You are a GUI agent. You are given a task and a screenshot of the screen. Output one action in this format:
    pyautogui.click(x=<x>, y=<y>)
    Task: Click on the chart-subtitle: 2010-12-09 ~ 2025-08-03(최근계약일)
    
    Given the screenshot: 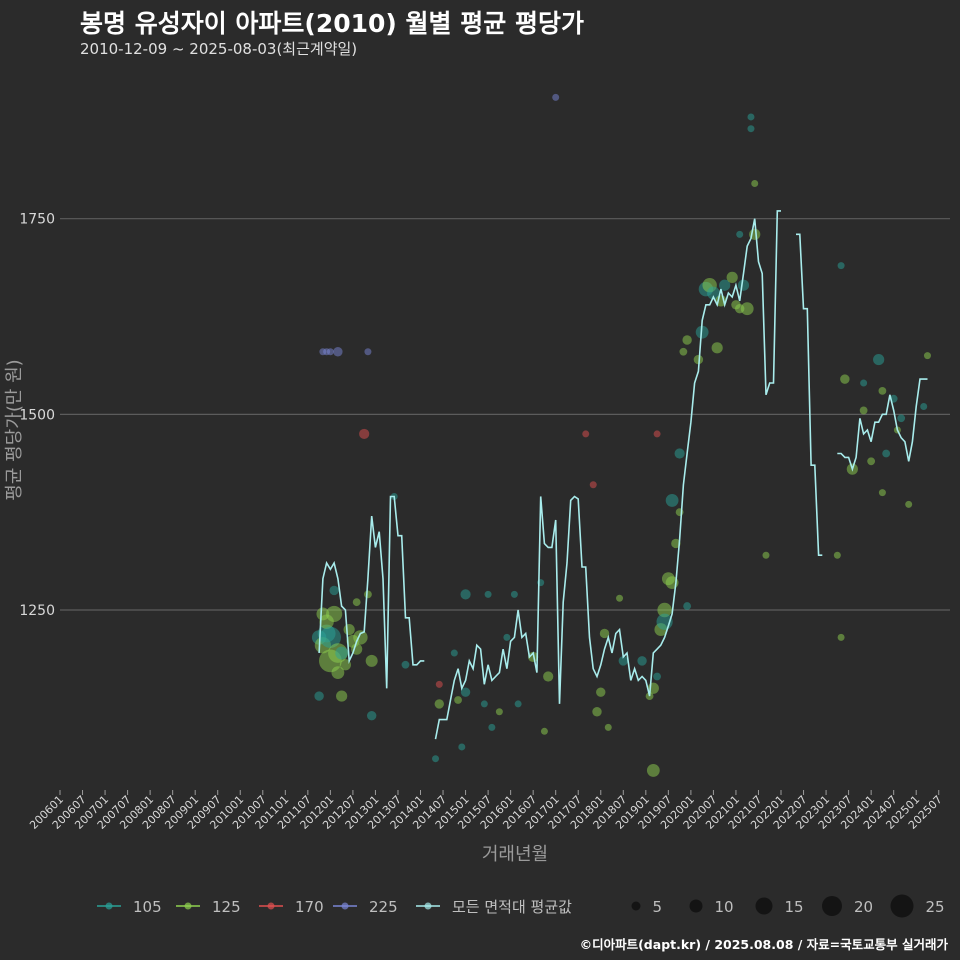 What is the action you would take?
    pyautogui.click(x=219, y=49)
    